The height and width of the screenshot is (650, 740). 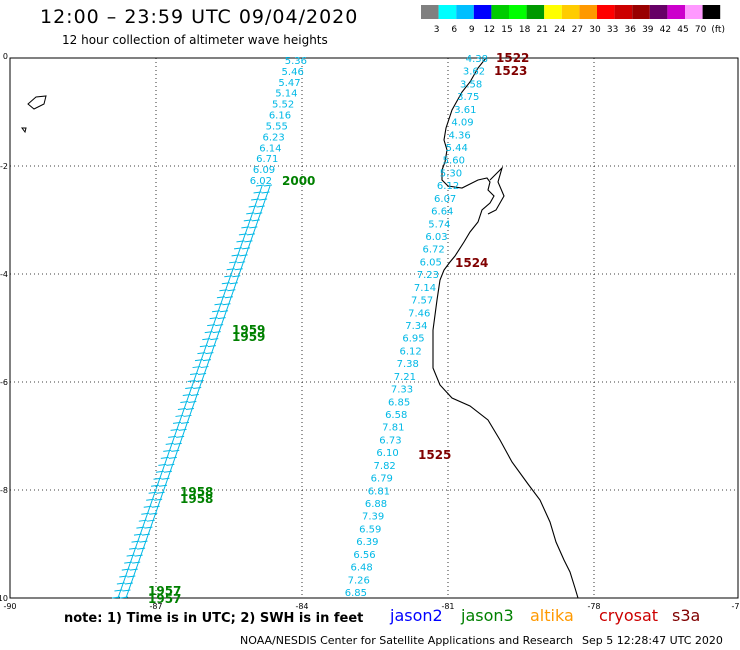 I want to click on swh-mark, so click(x=268, y=185).